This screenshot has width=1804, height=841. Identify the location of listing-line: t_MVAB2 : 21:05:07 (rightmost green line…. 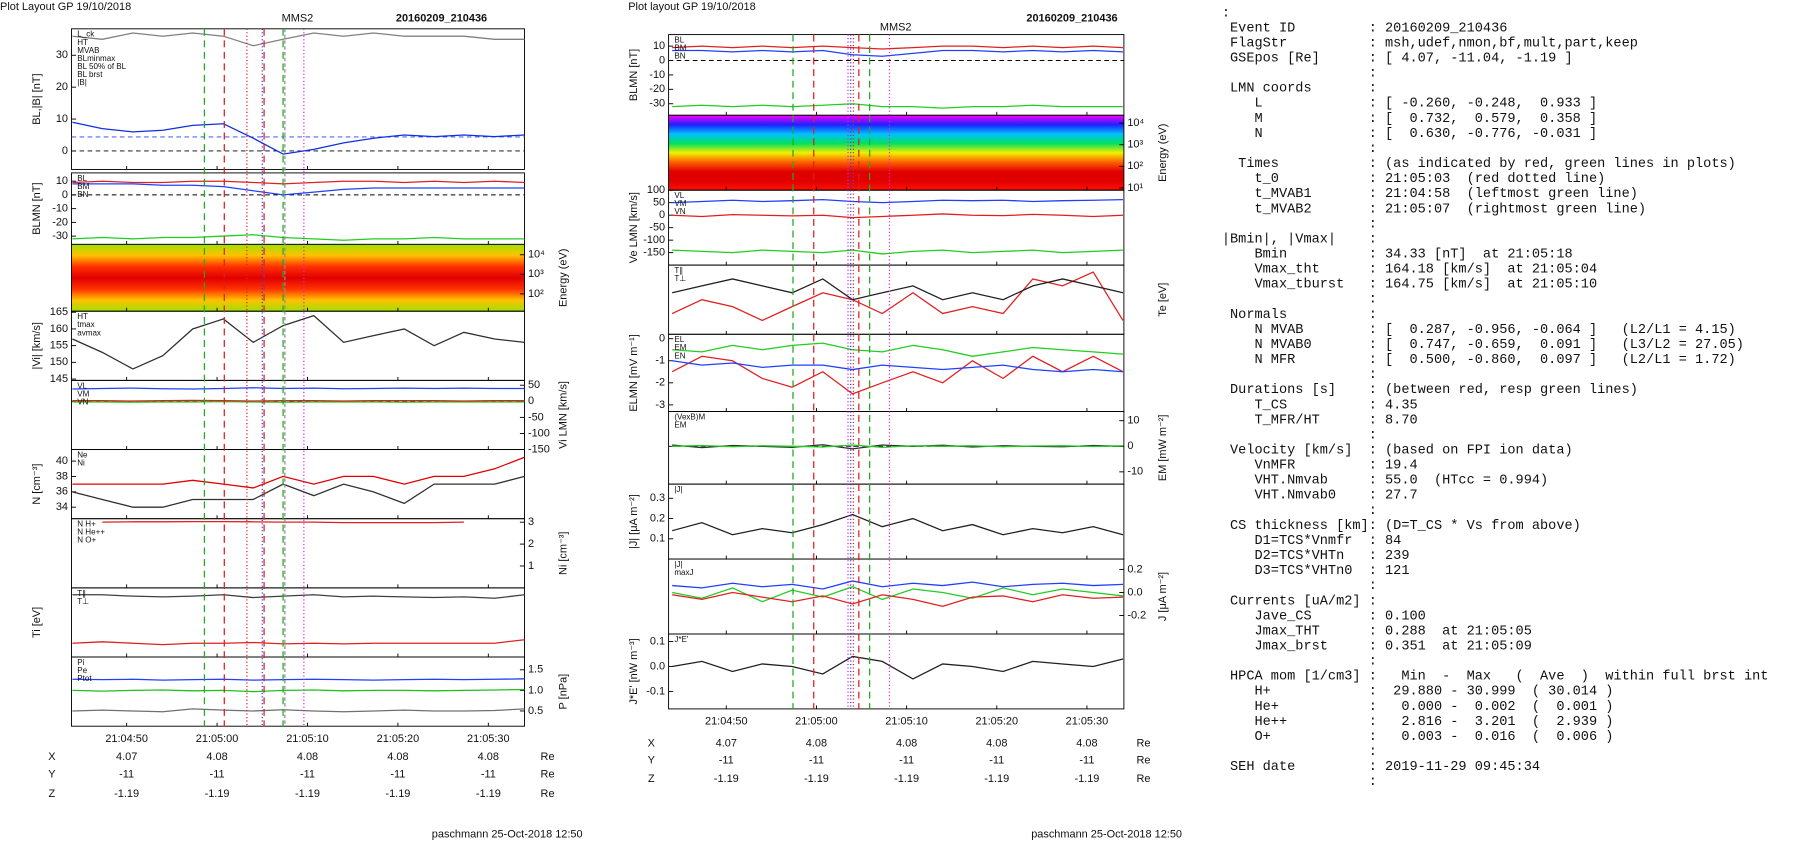
(1434, 209).